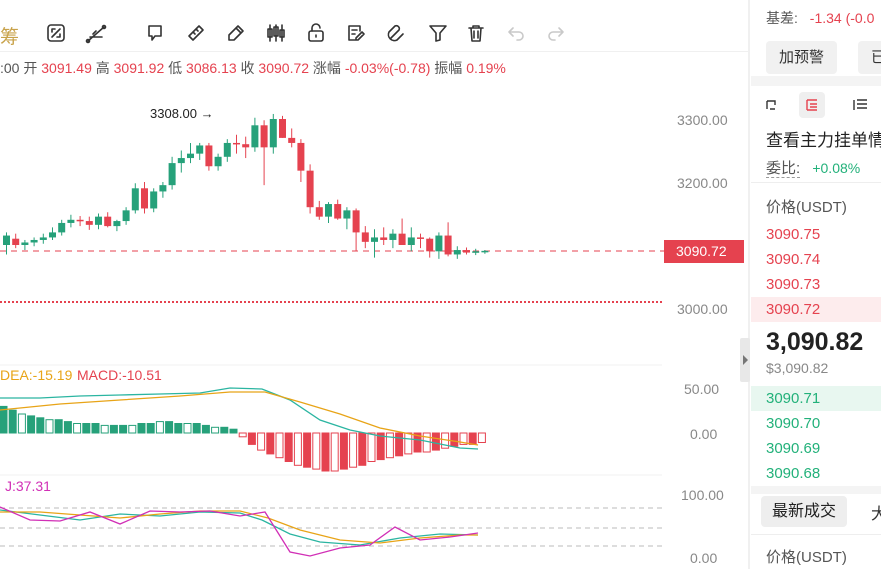  What do you see at coordinates (10, 37) in the screenshot?
I see `toolbar-left-chip: 筹` at bounding box center [10, 37].